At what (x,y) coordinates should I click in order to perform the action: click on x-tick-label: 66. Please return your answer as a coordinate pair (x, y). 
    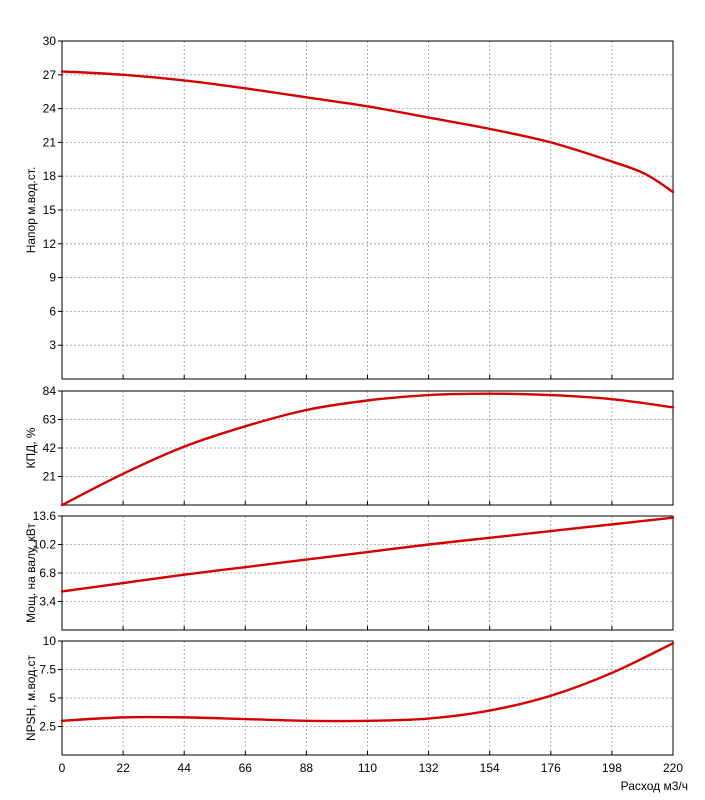
    Looking at the image, I should click on (246, 768).